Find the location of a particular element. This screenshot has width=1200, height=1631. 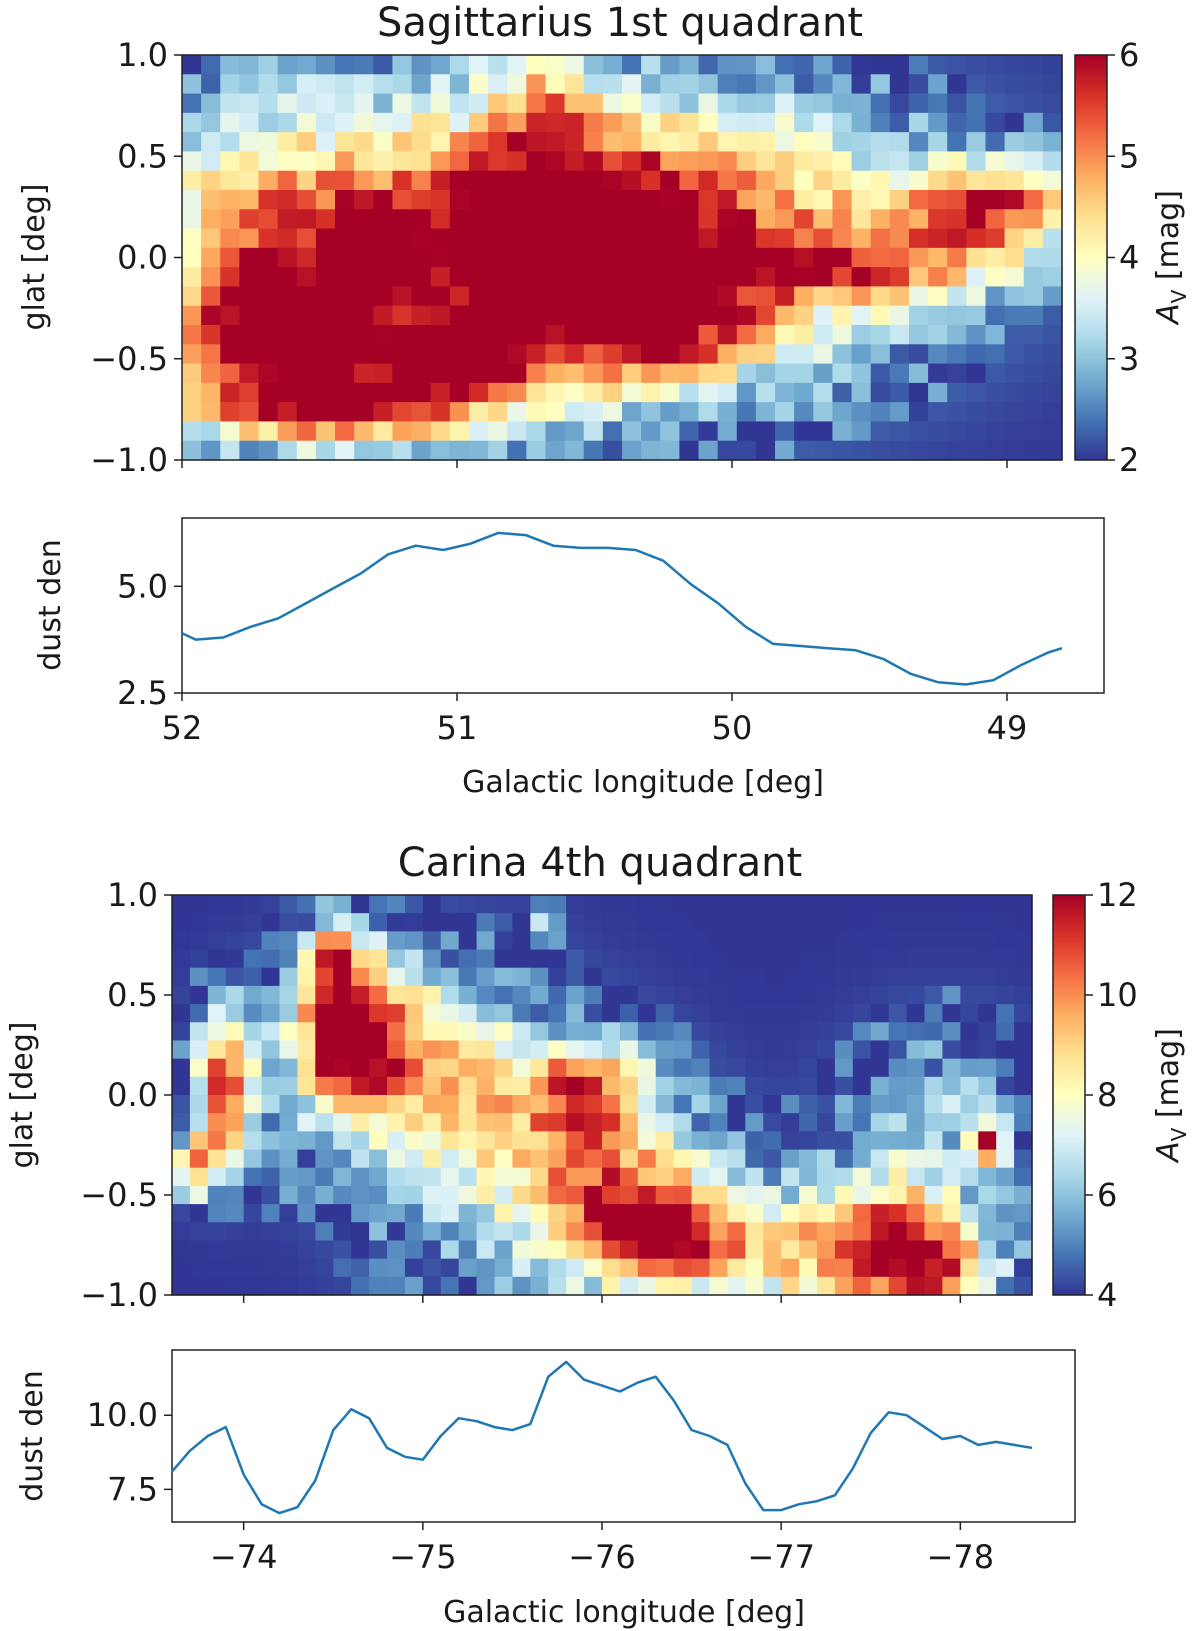

carina-glat-label: glat [deg] is located at coordinates (22, 1094).